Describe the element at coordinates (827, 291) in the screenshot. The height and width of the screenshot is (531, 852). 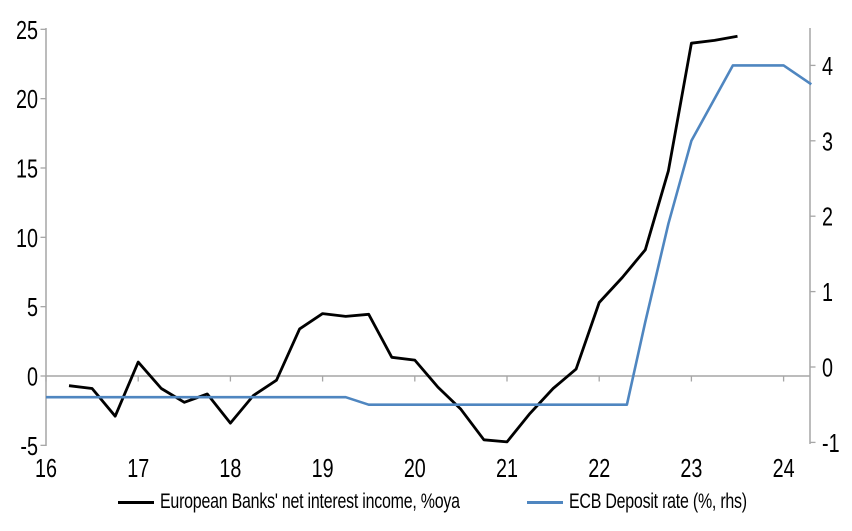
I see `right-axis-tick-label: 1` at that location.